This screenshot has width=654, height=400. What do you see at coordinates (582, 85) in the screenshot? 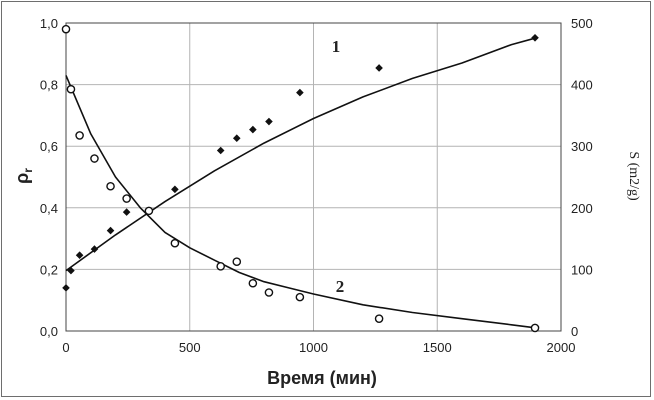
I see `y2-tick-label: 400` at bounding box center [582, 85].